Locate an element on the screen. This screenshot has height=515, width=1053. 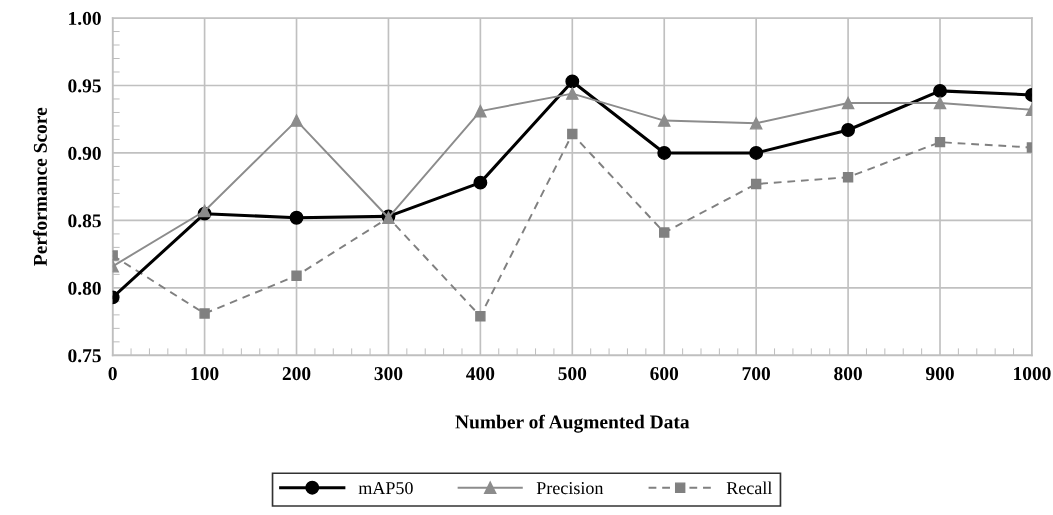
y-tick-label: 0.85 is located at coordinates (84, 221).